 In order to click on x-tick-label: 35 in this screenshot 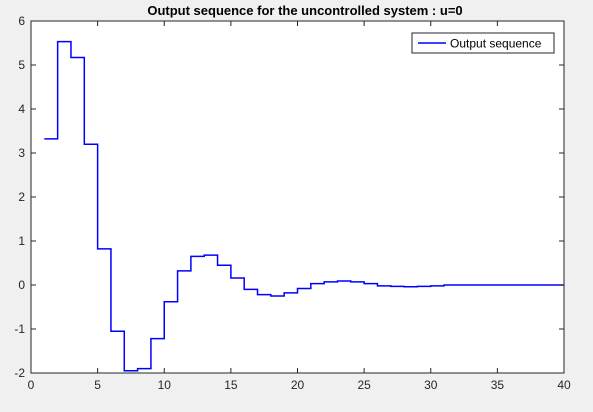, I will do `click(498, 385)`.